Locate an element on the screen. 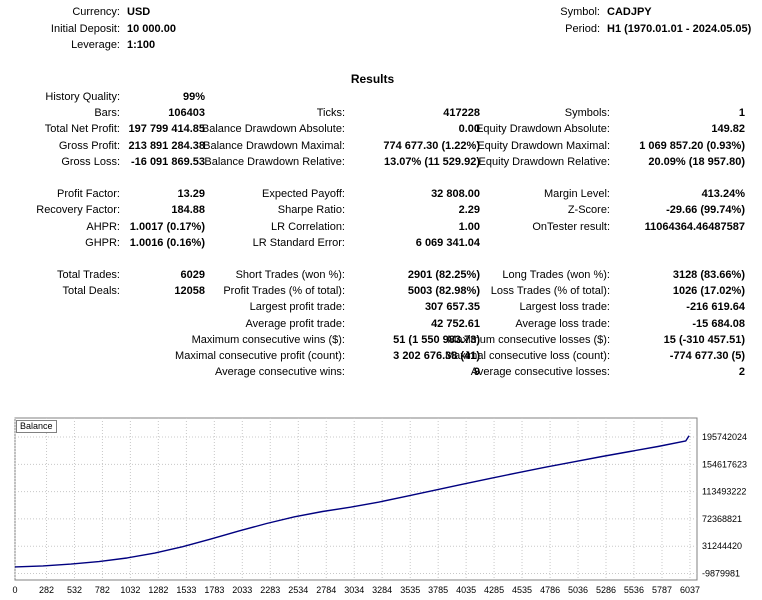 This screenshot has width=762, height=600. x-axis-label: 6037 is located at coordinates (690, 590).